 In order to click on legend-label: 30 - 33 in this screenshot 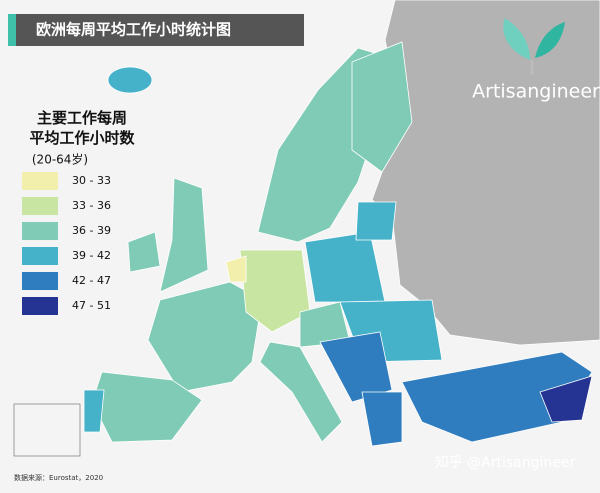, I will do `click(91, 180)`.